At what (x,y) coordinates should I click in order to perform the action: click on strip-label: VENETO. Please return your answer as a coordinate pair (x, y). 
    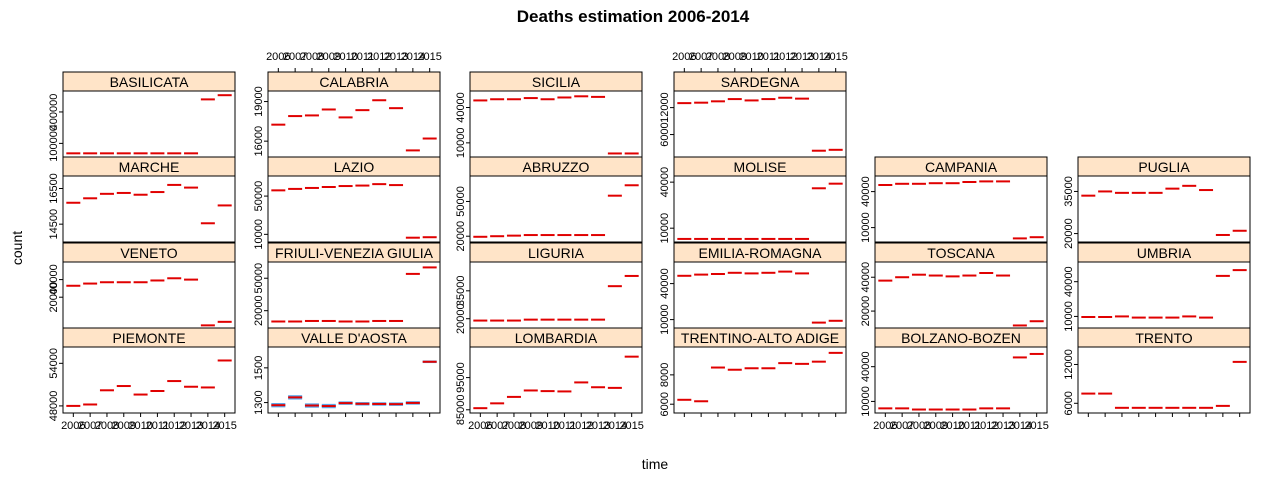
    Looking at the image, I should click on (148, 253).